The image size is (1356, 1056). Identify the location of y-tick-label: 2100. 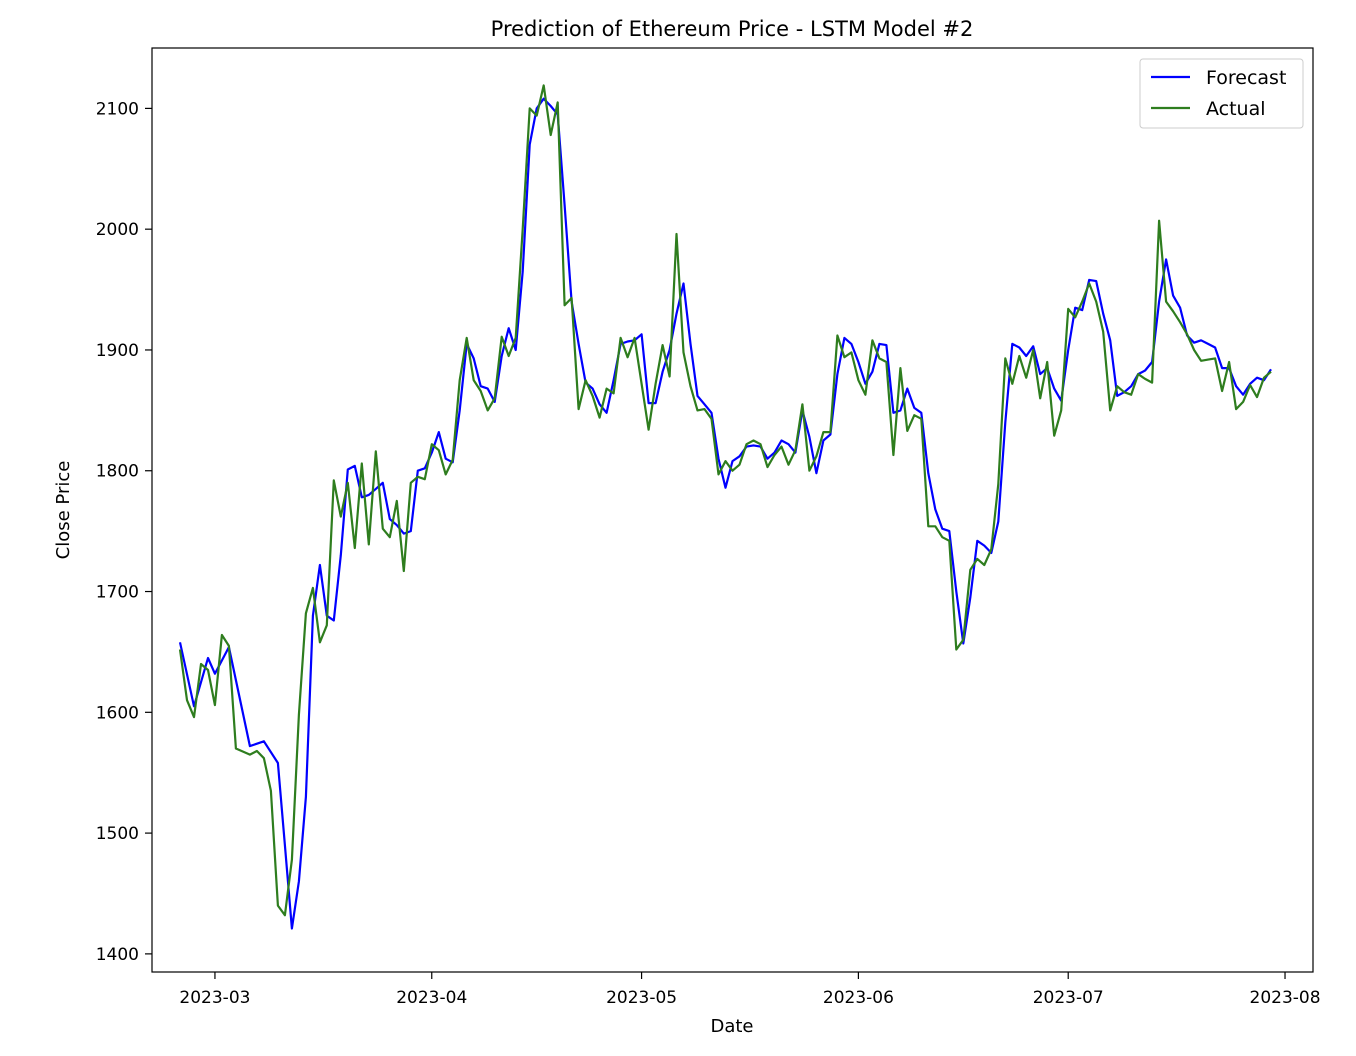
(117, 109).